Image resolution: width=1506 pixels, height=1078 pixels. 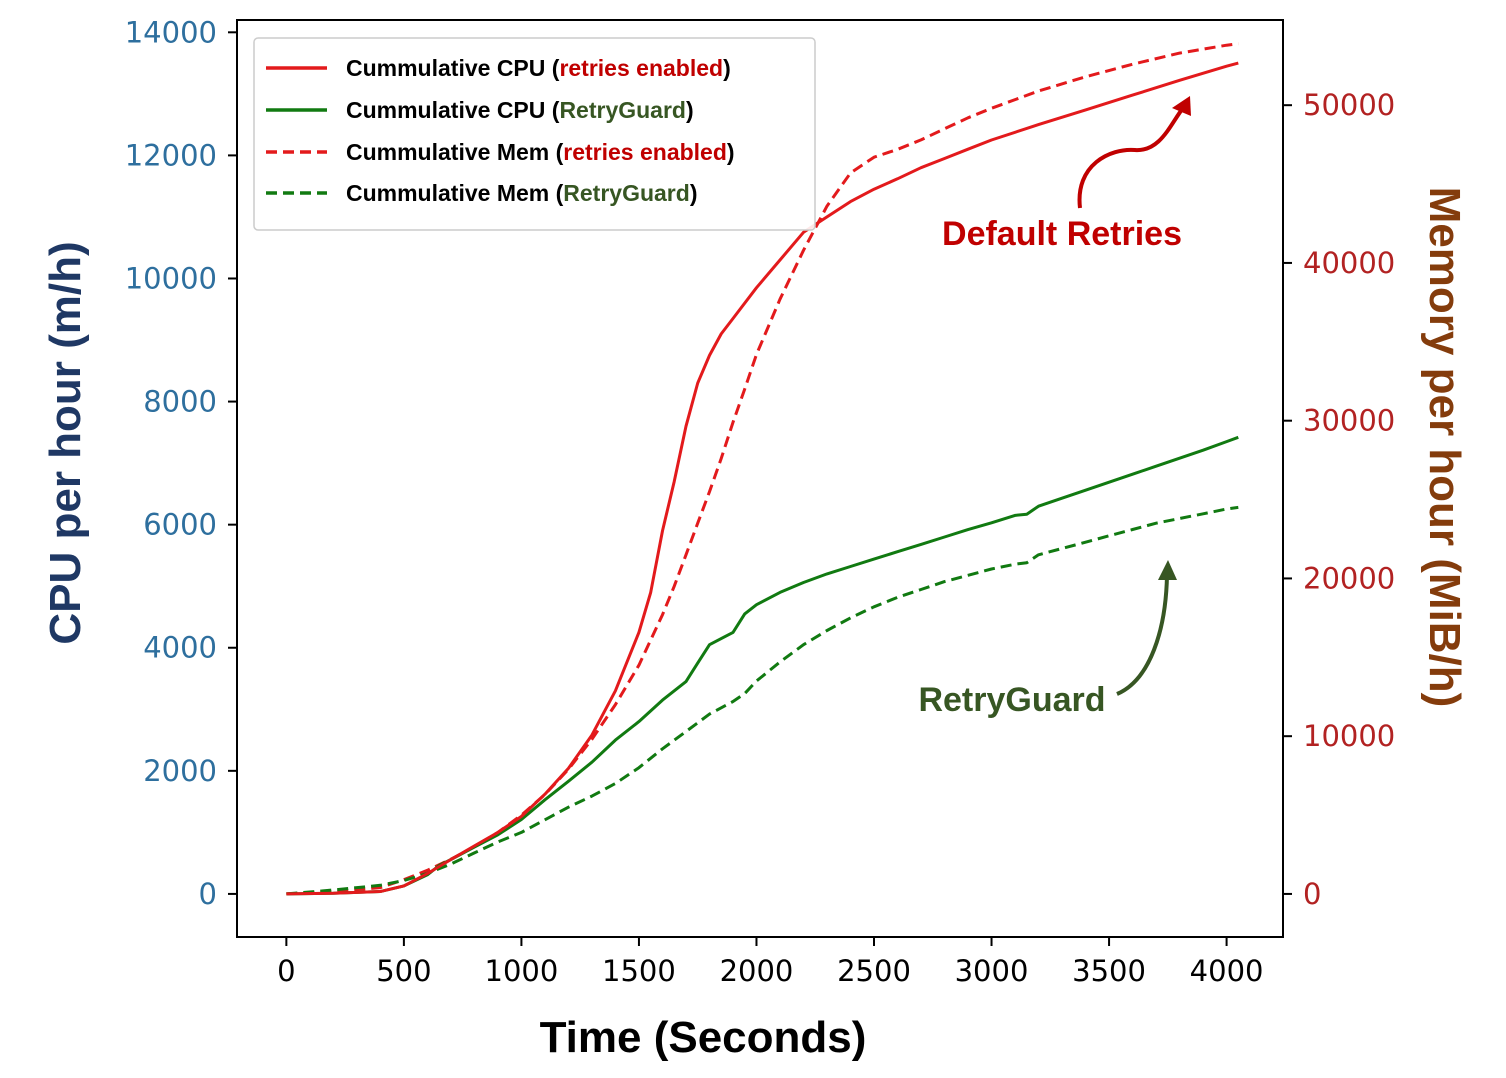 I want to click on right-tick-label: 0, so click(x=1312, y=894).